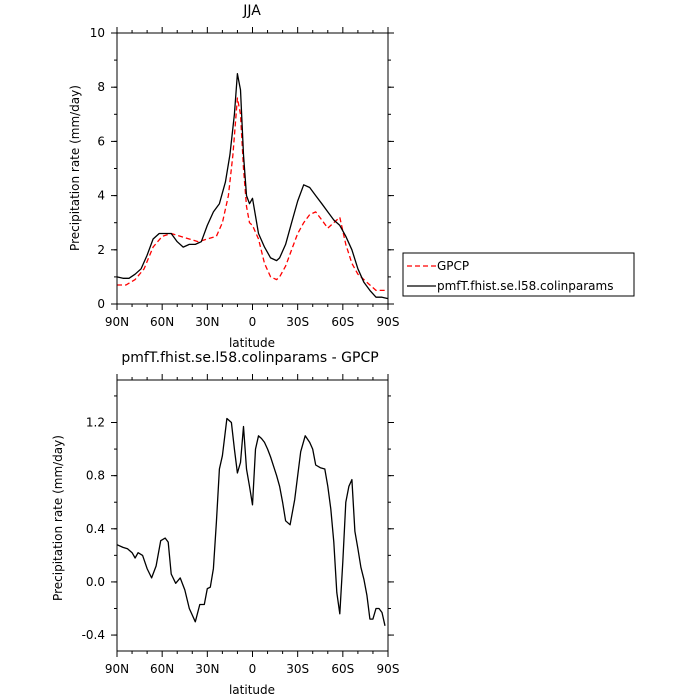 This screenshot has height=700, width=700. I want to click on series-line-model, so click(252, 186).